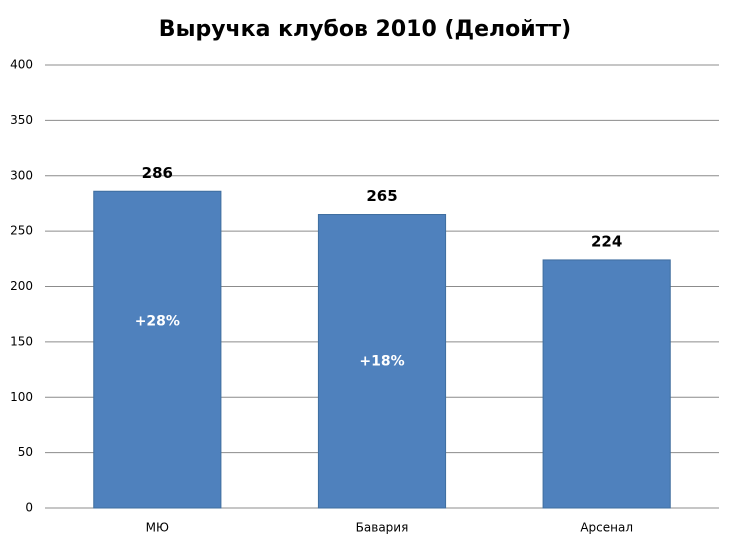 Image resolution: width=730 pixels, height=542 pixels. I want to click on y-tick-label: 0, so click(29, 508).